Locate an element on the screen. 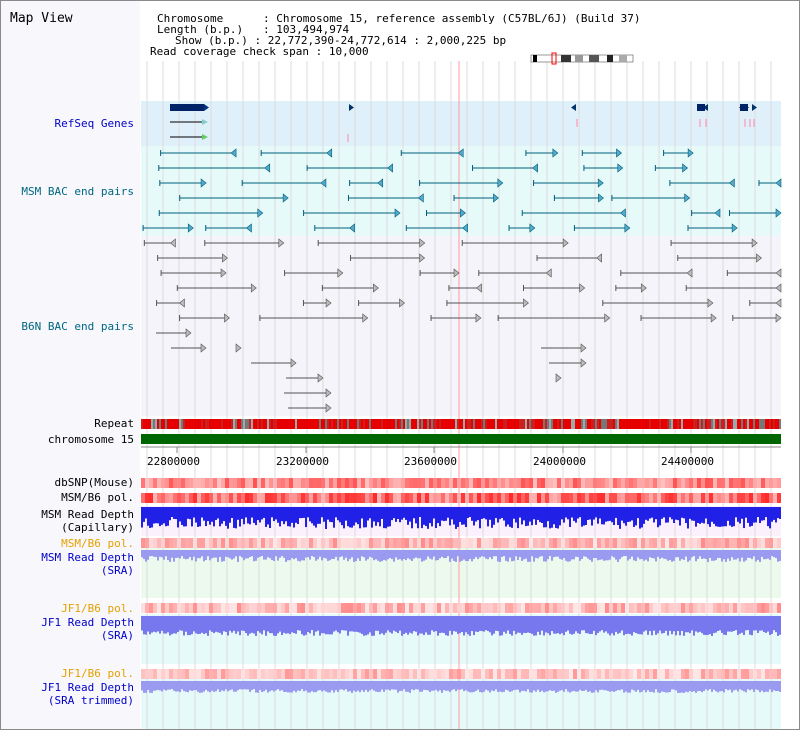  gene-arrow is located at coordinates (754, 107).